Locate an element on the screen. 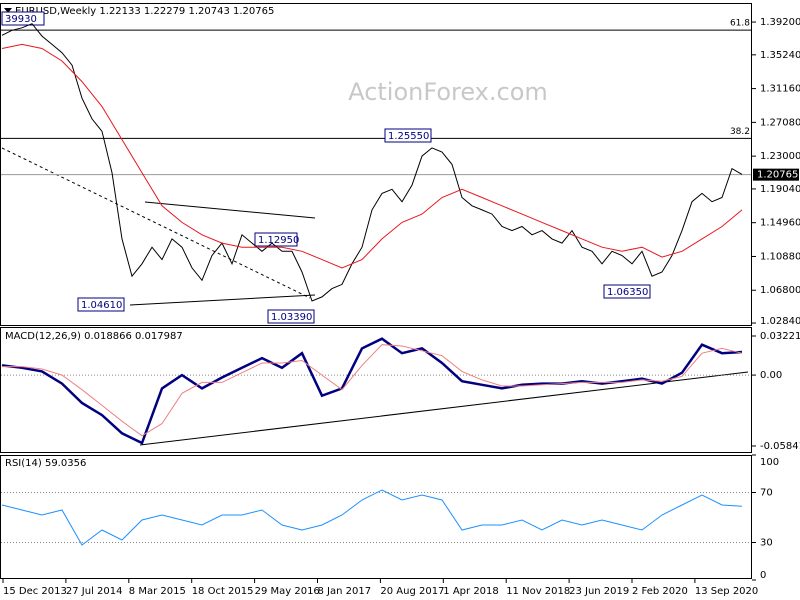  annotation-label: 39930 is located at coordinates (21, 19).